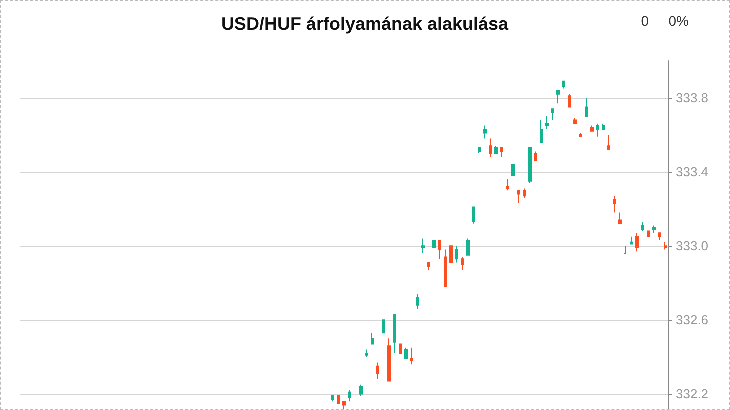 The width and height of the screenshot is (730, 410). Describe the element at coordinates (692, 98) in the screenshot. I see `y-tick-label: 333.8` at that location.